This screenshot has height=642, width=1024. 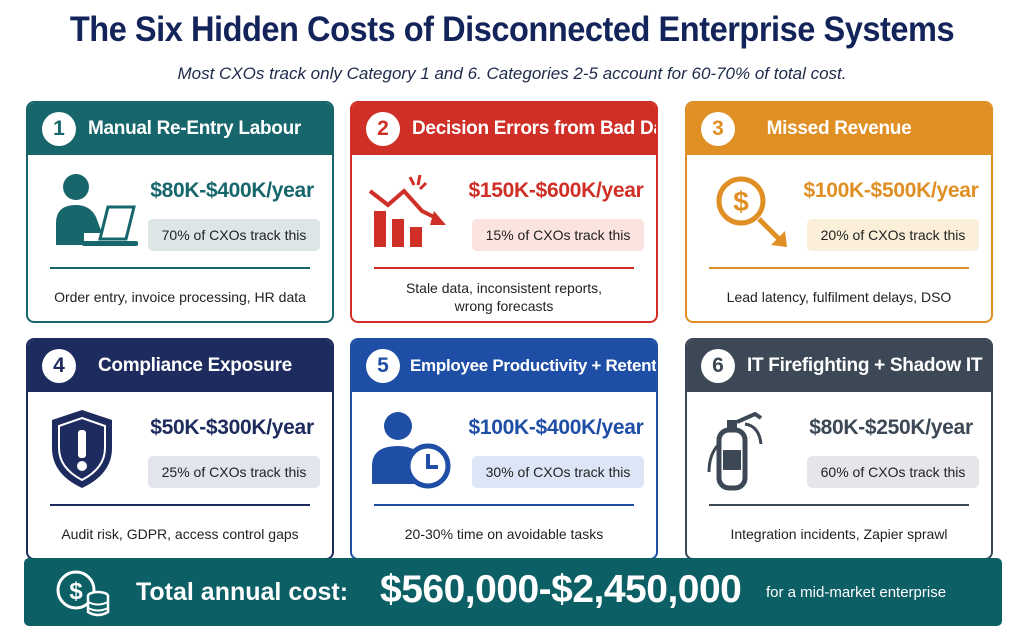 I want to click on declining-bar-chart-icon, so click(x=407, y=210).